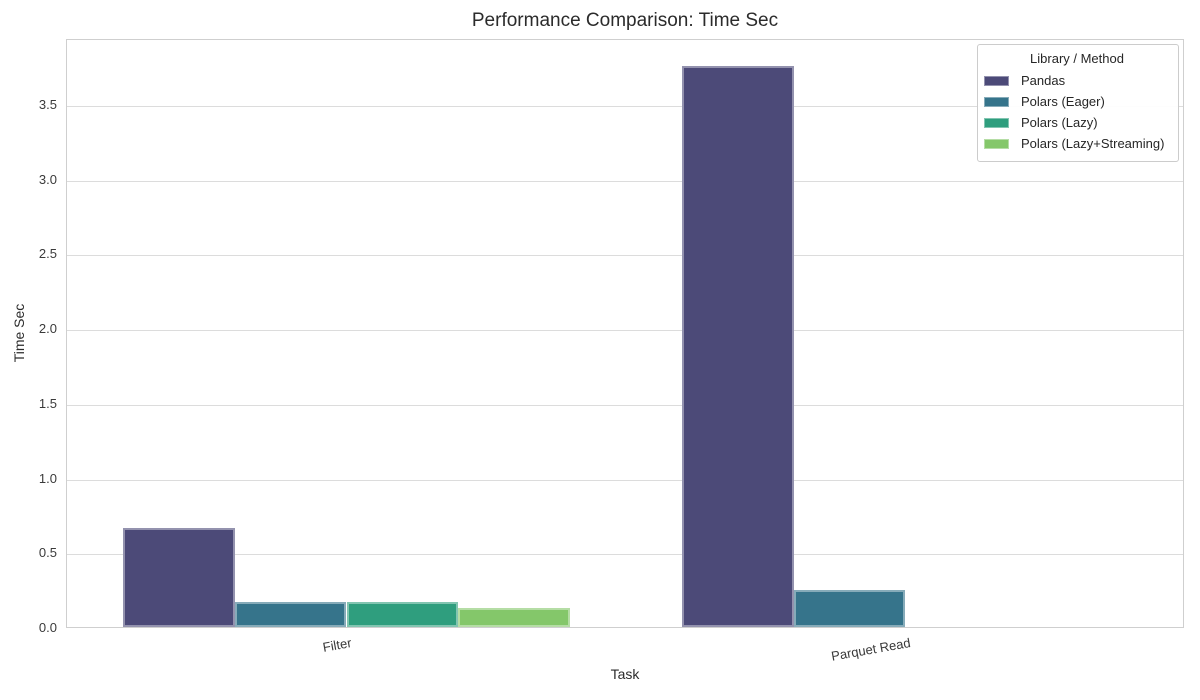 This screenshot has height=700, width=1200. I want to click on legend-item-label: Polars (Eager), so click(1063, 101).